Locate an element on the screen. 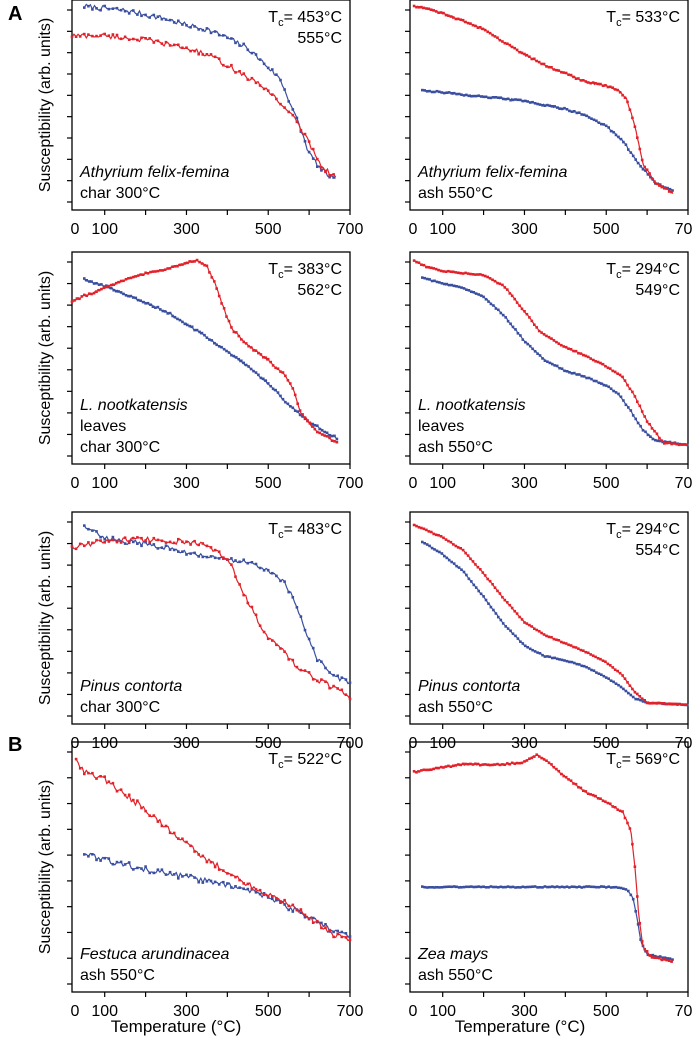 The height and width of the screenshot is (1042, 692). x-axis-title-right: Temperature (°C) is located at coordinates (520, 1026).